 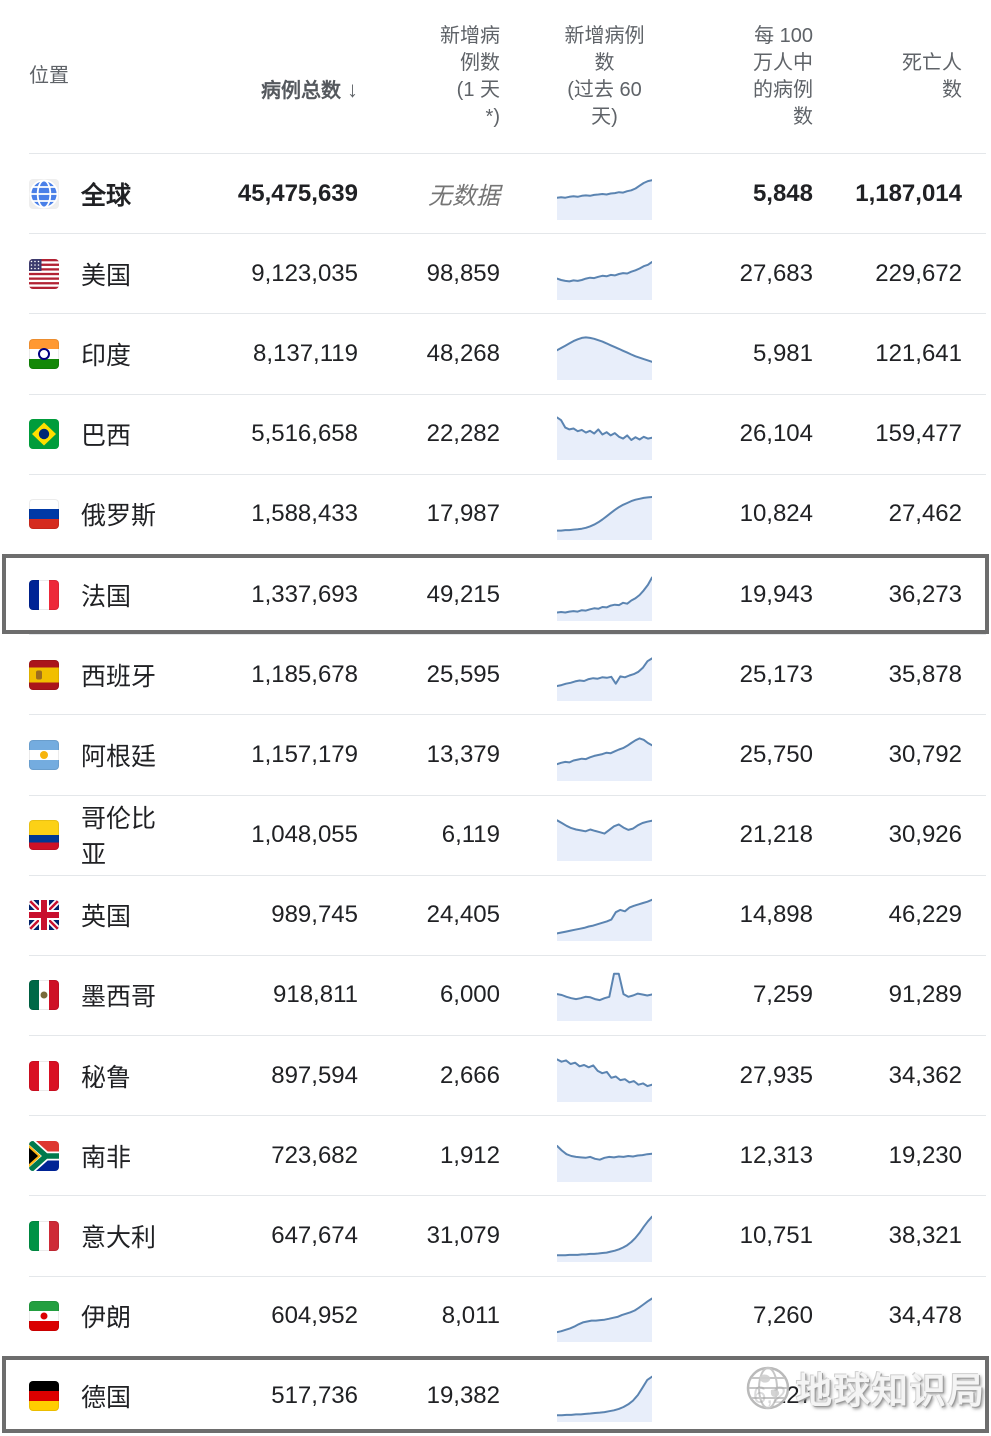 What do you see at coordinates (925, 835) in the screenshot?
I see `deaths-cell: 30,926` at bounding box center [925, 835].